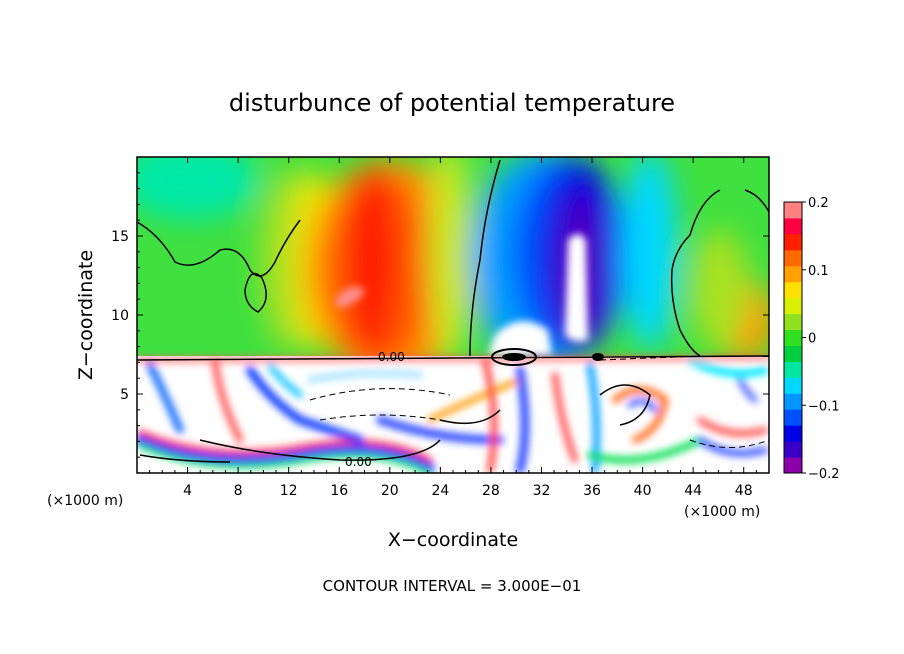 The image size is (904, 654). Describe the element at coordinates (120, 316) in the screenshot. I see `y-tick-label: 10` at that location.